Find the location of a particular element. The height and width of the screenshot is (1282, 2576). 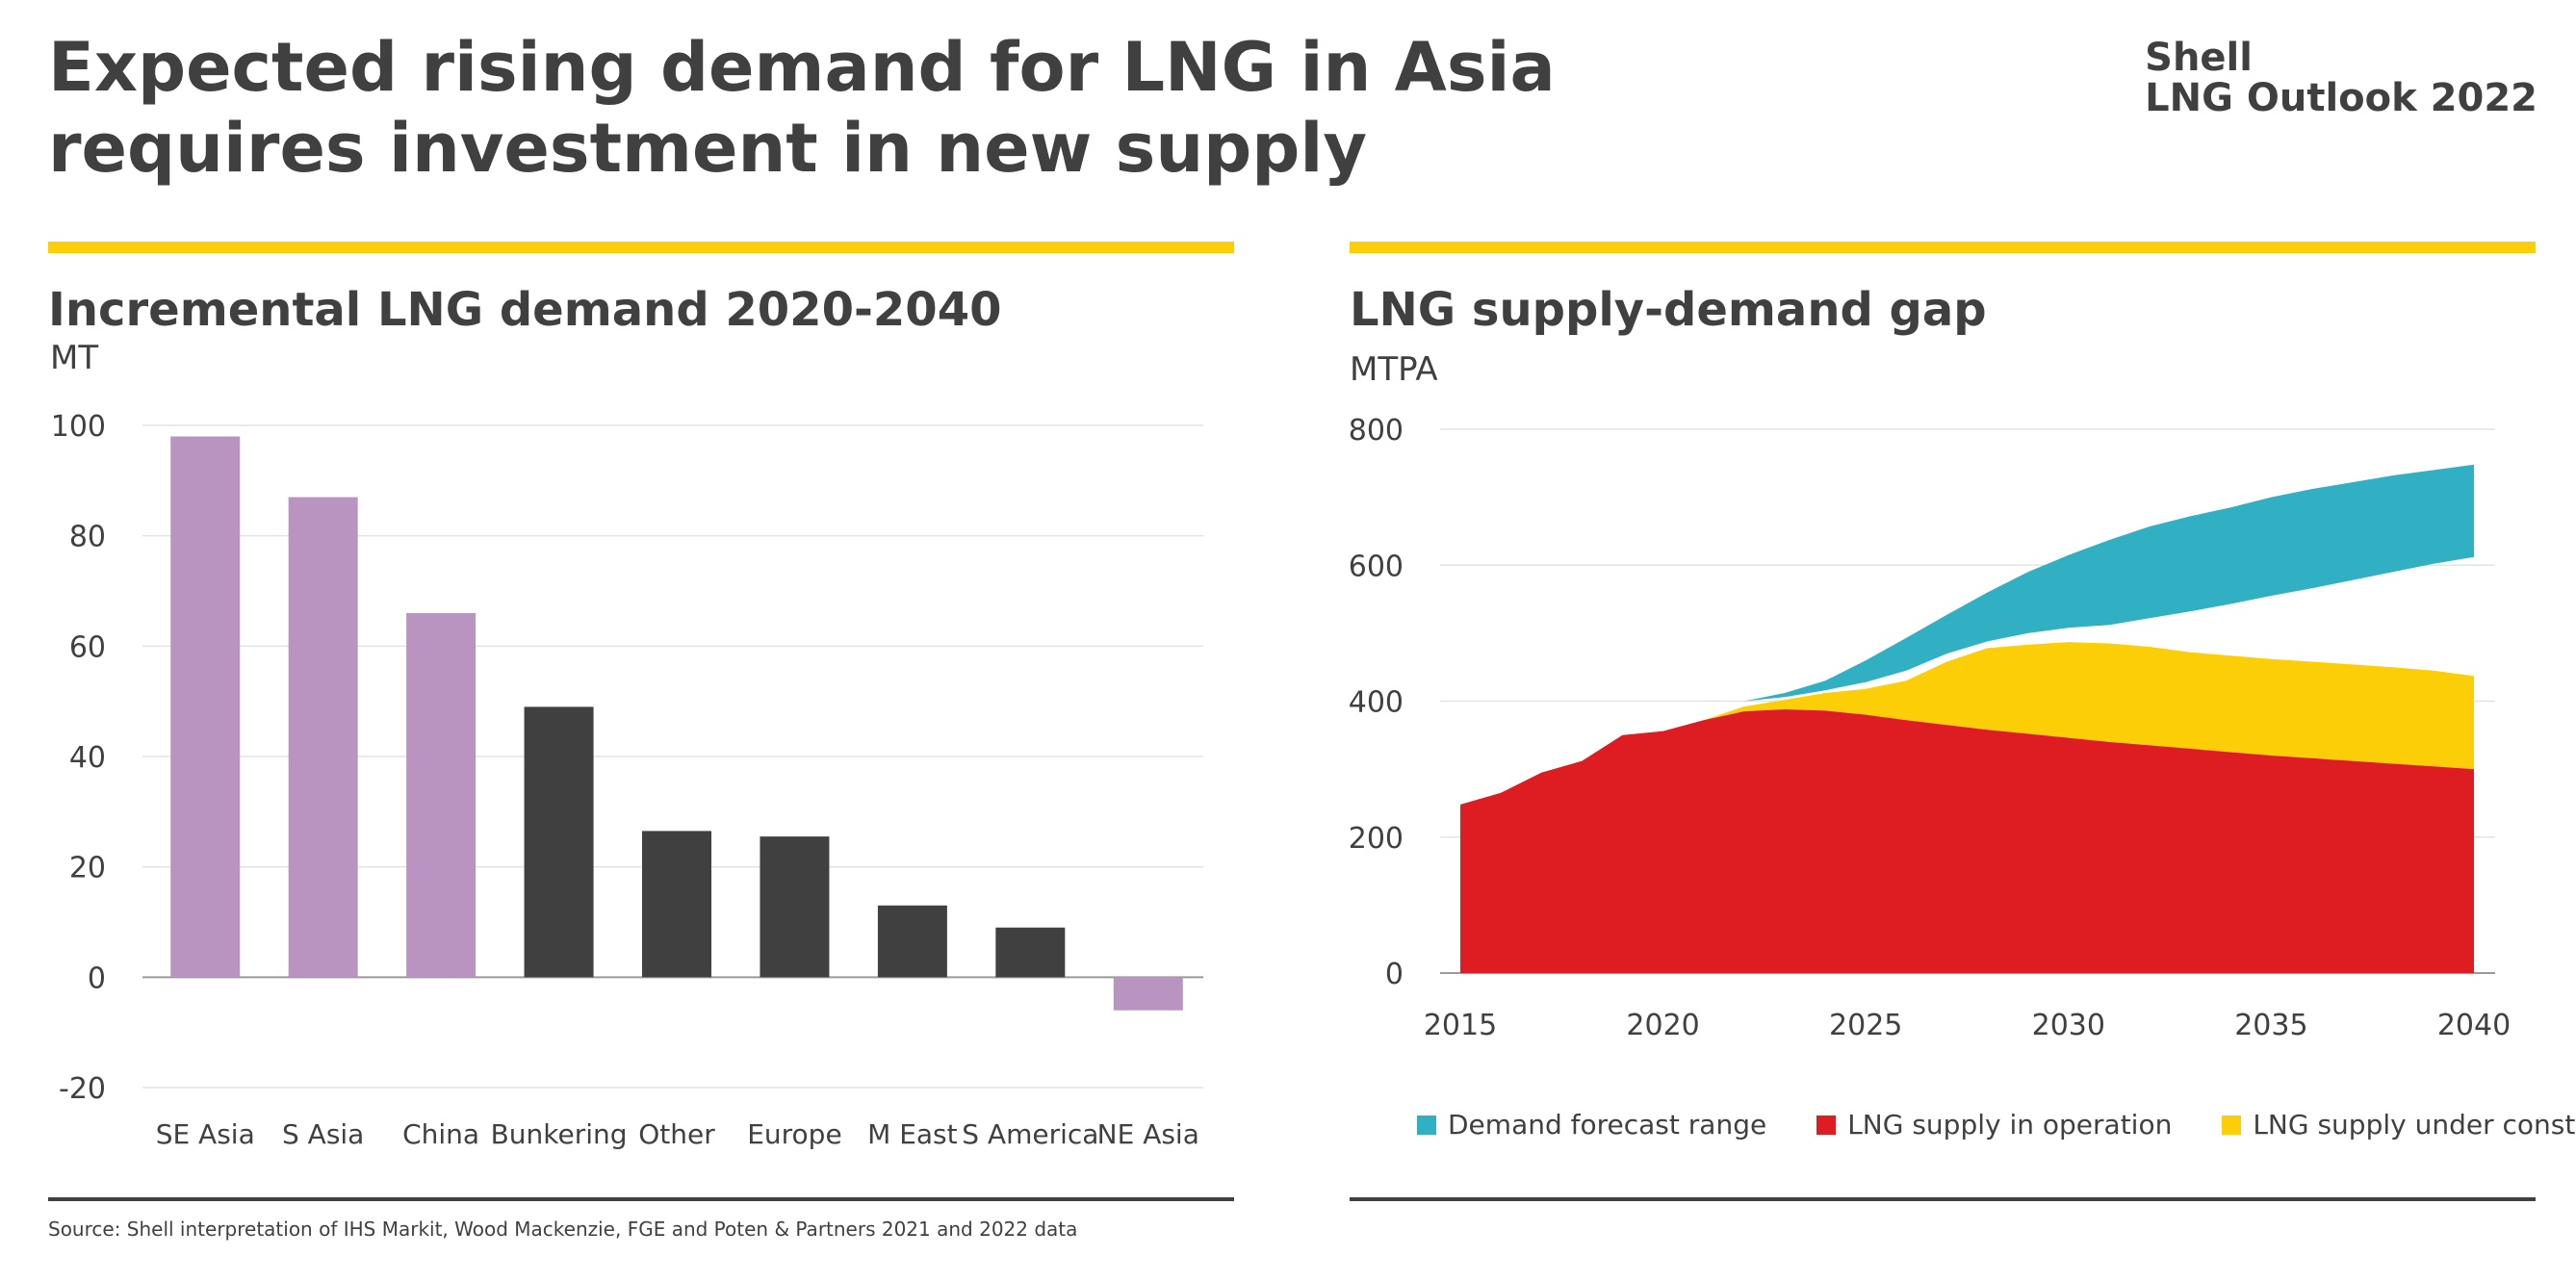

legend-item-operation: LNG supply in operation is located at coordinates (1994, 1125).